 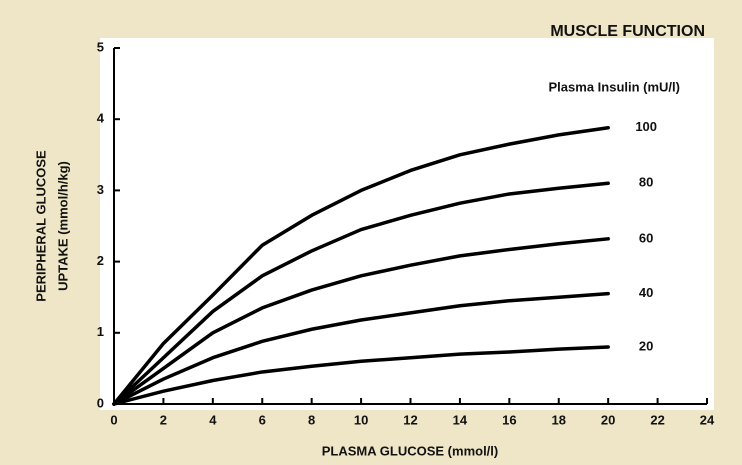 I want to click on series-label: 60, so click(x=646, y=237).